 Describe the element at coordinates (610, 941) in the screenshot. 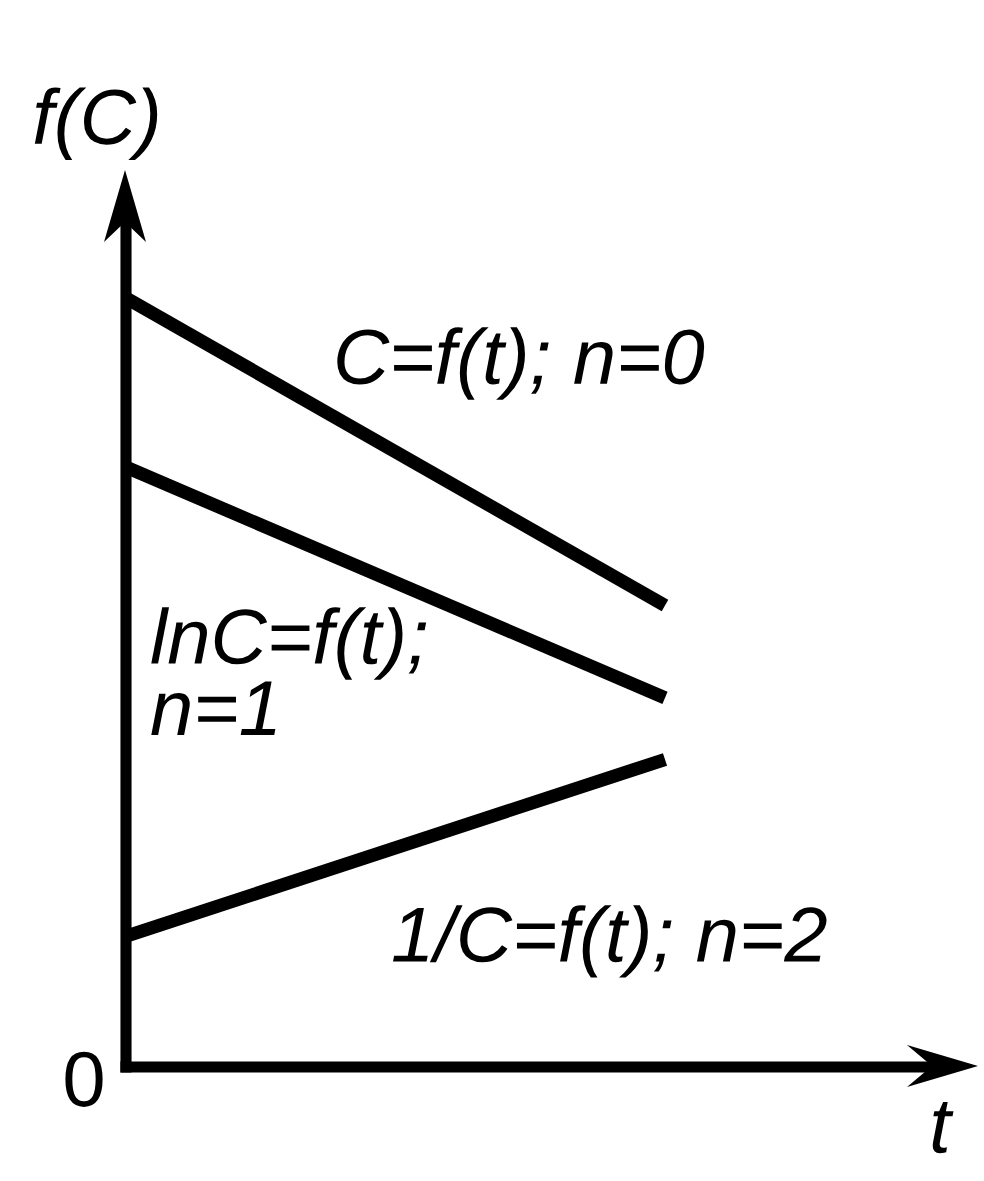

I see `series-label: 1/C=f(t); n=2` at that location.